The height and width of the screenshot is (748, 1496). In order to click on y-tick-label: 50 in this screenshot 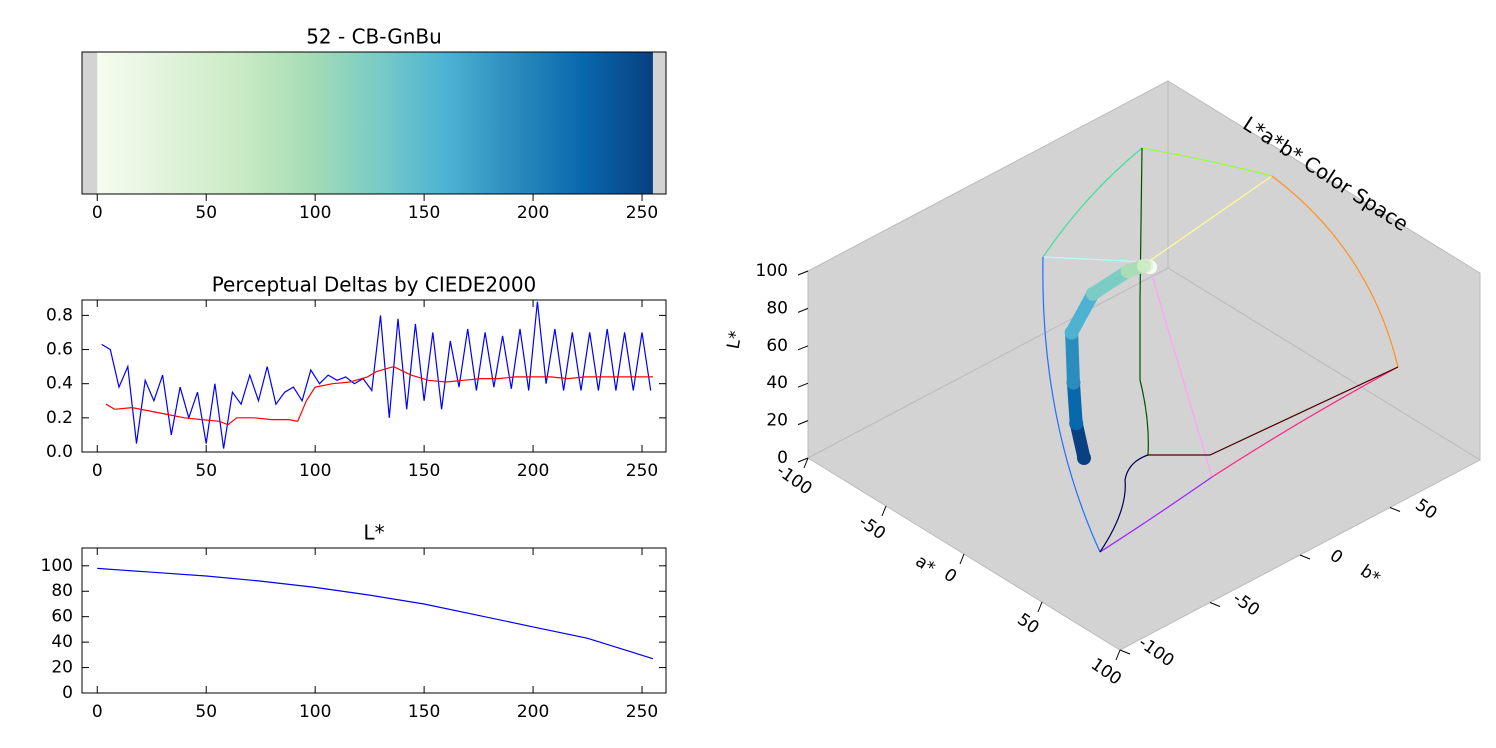, I will do `click(1425, 509)`.